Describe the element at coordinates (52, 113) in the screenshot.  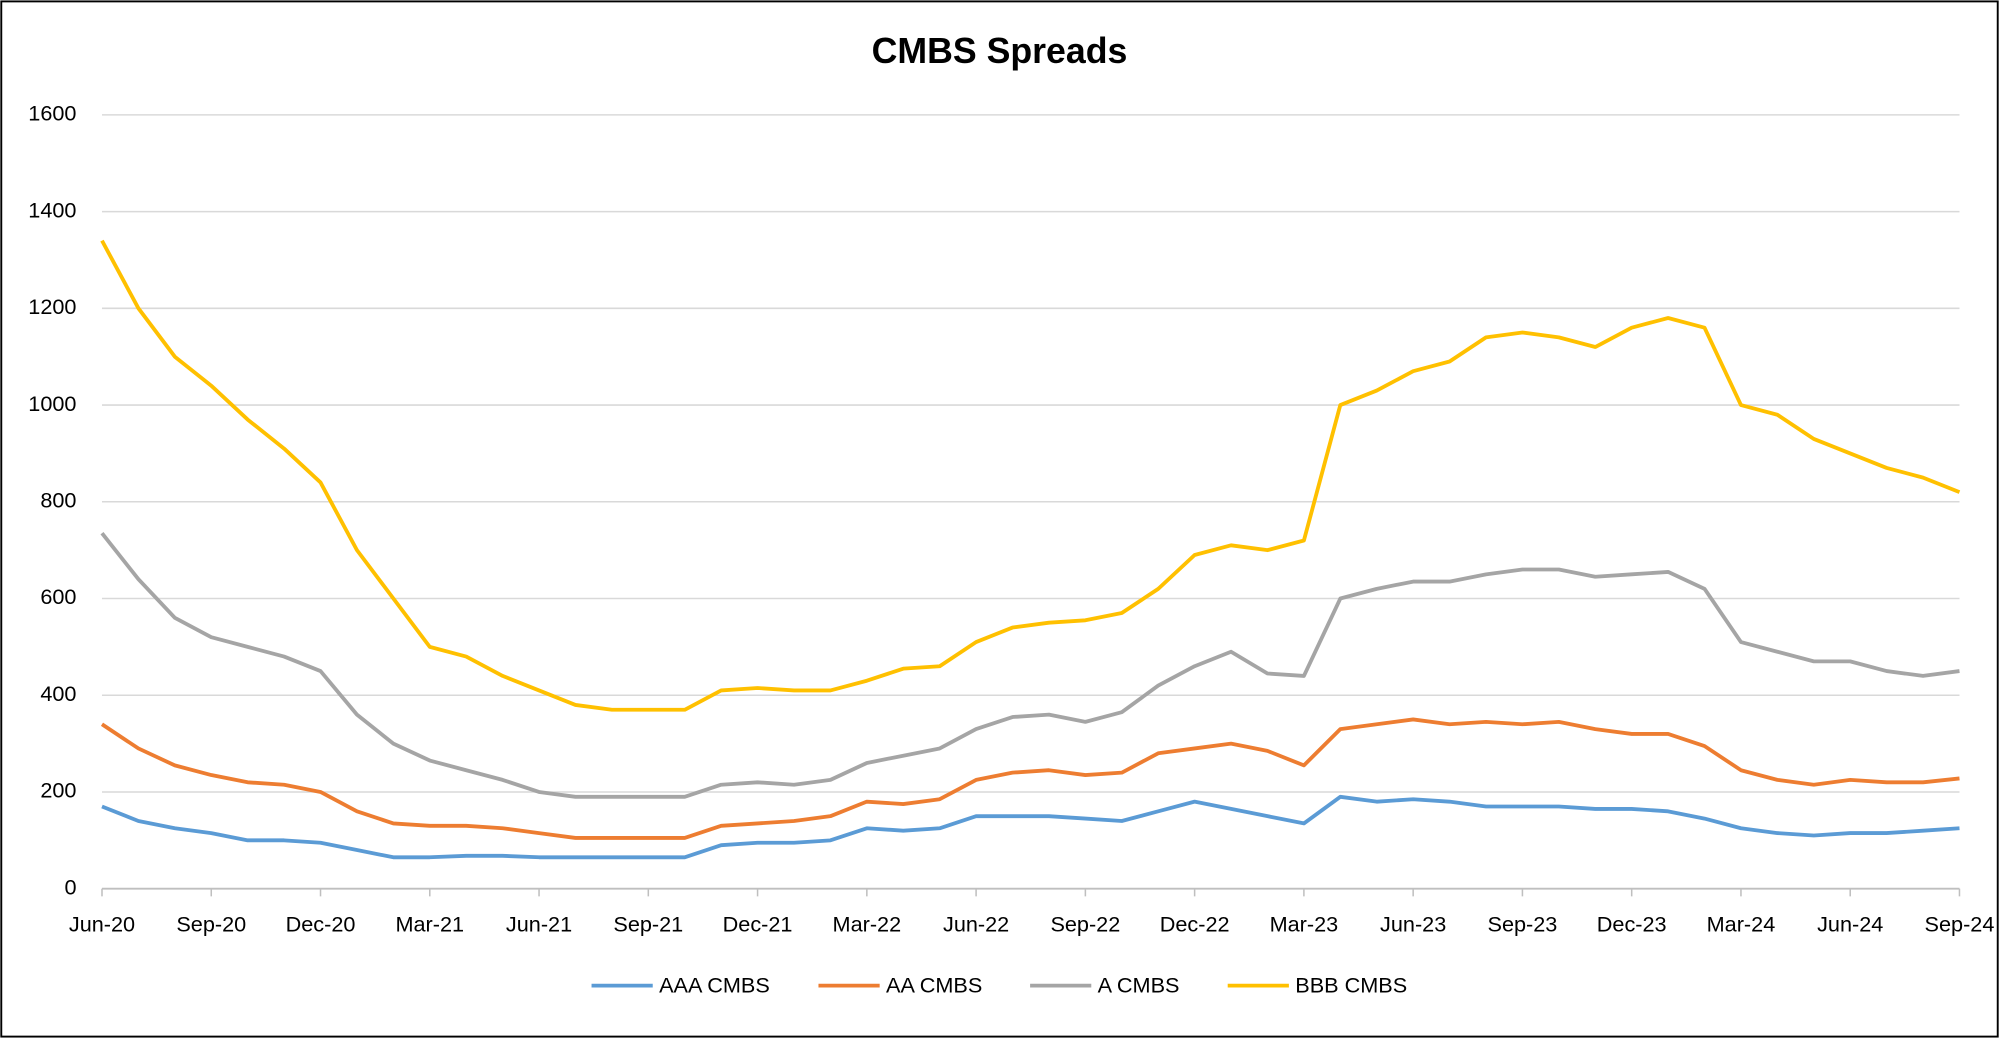
I see `y-tick-label: 1600` at that location.